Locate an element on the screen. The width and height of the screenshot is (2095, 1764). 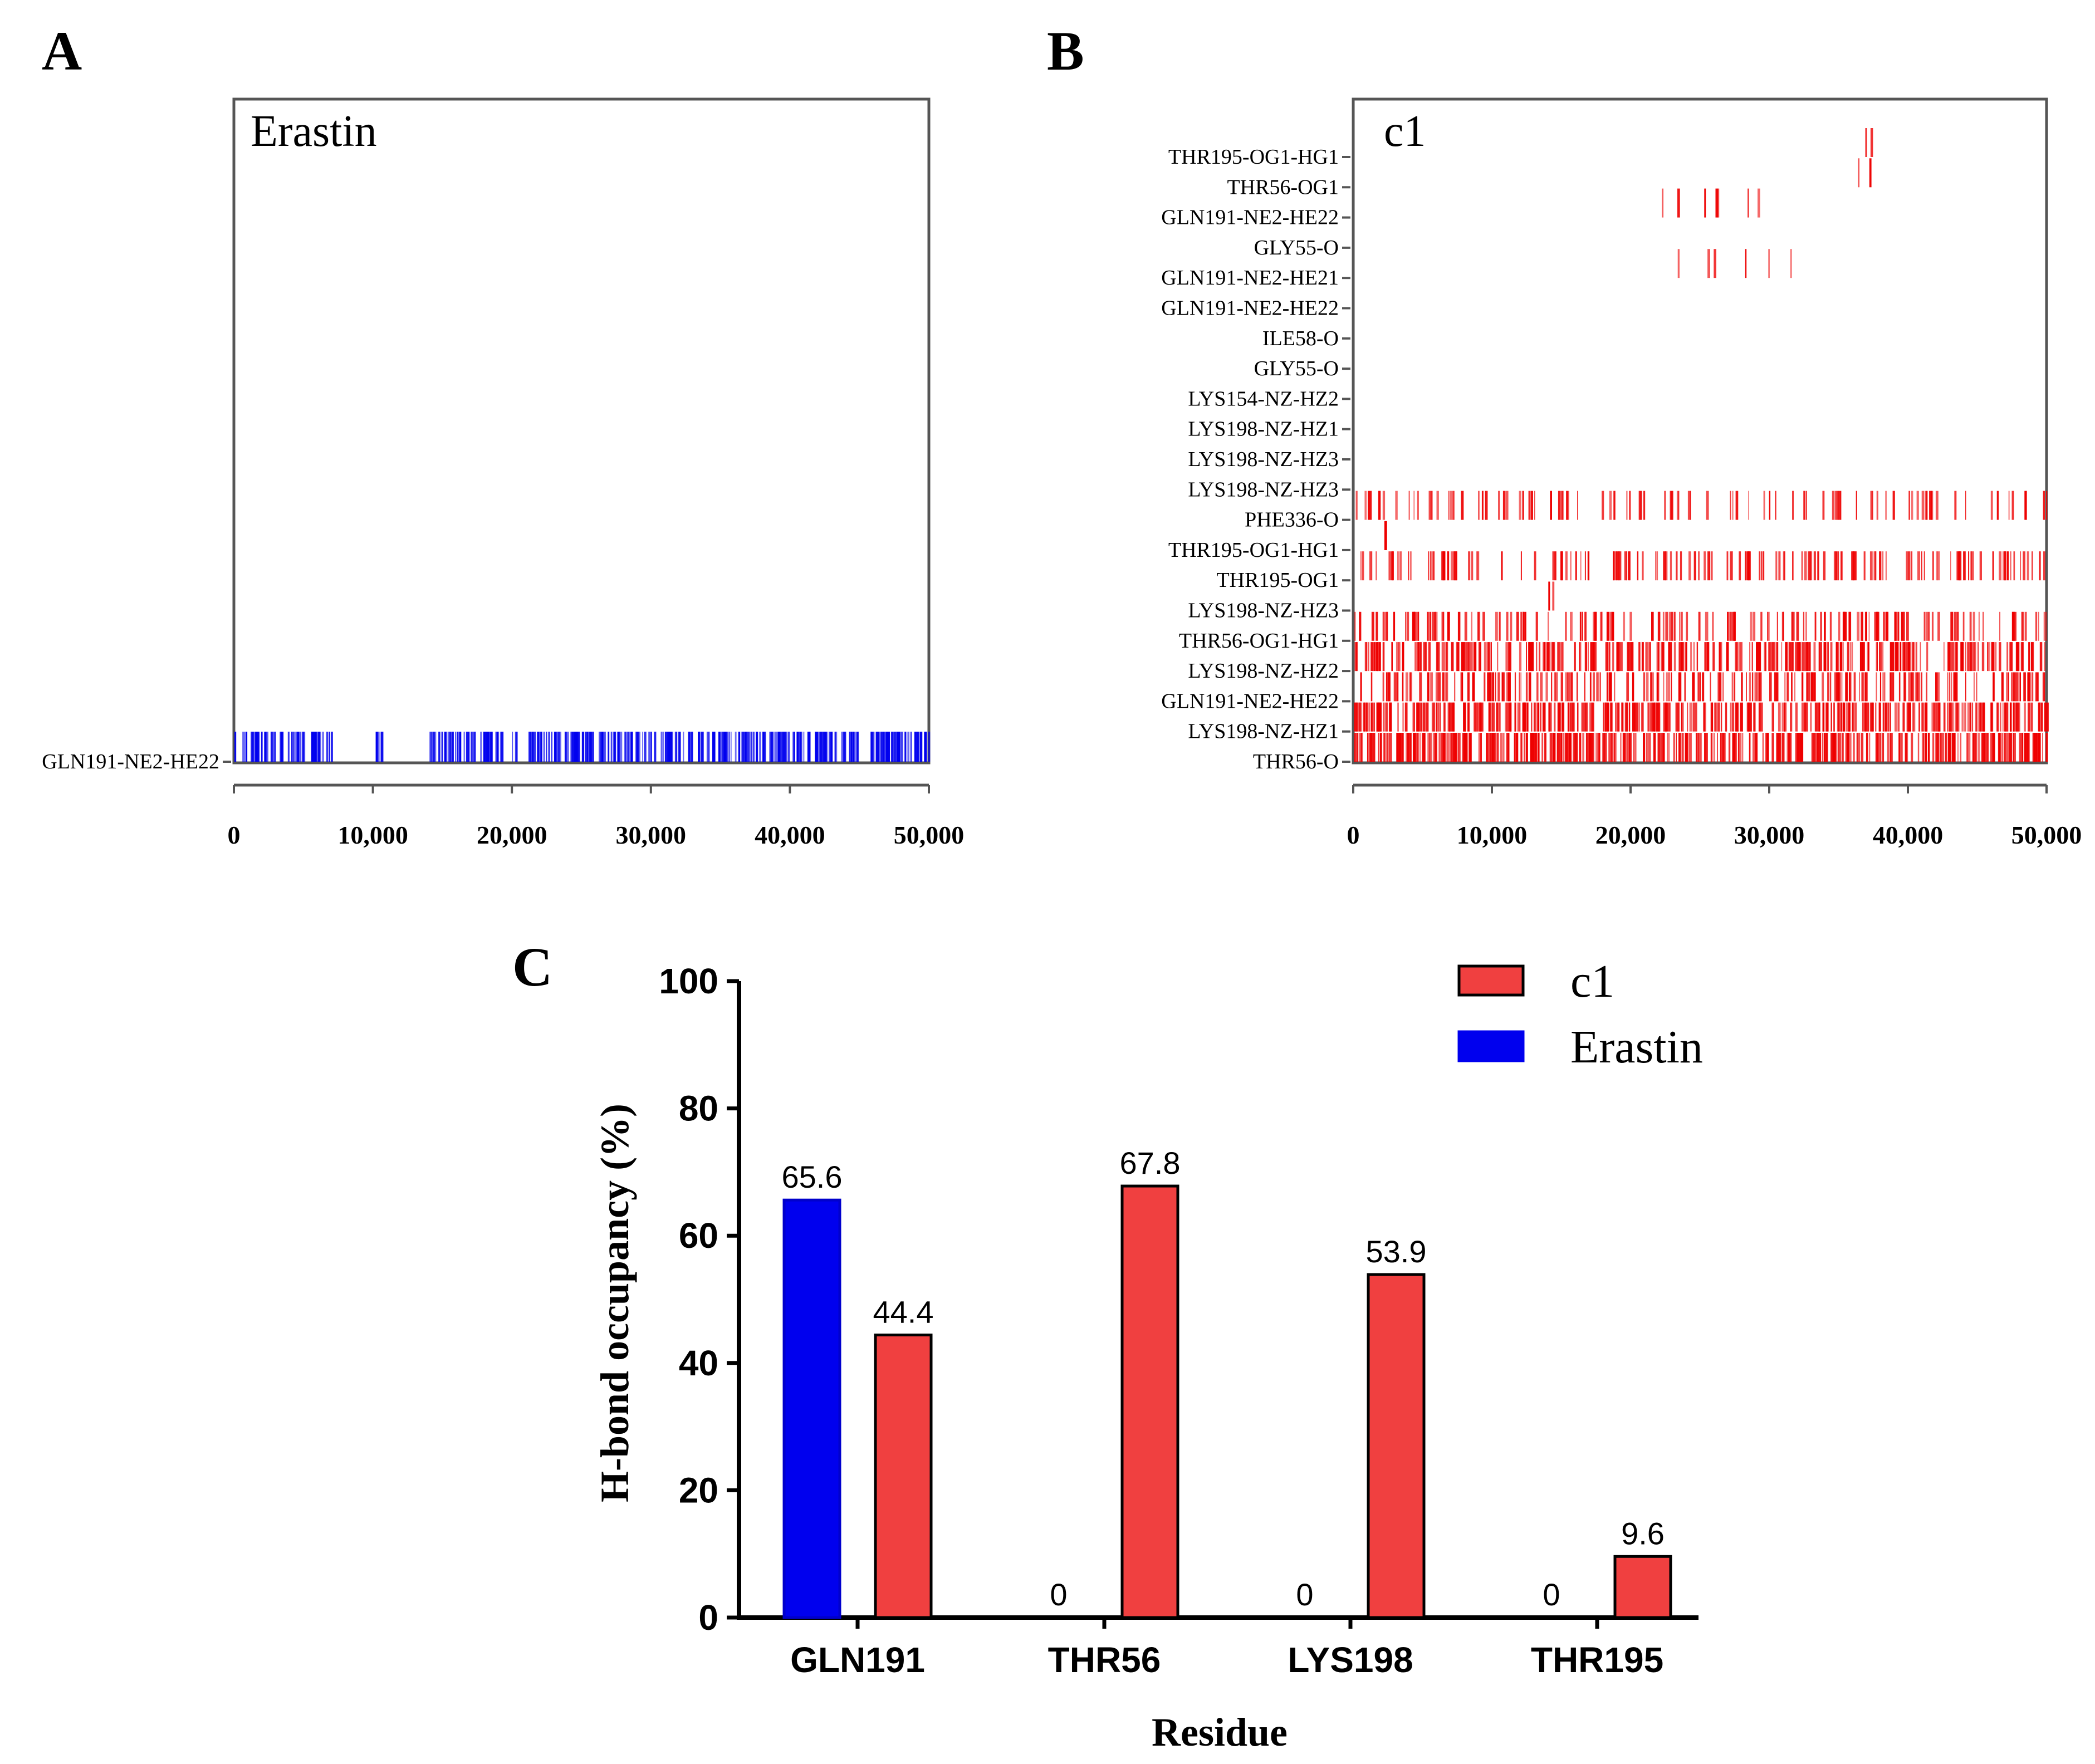
x-tick-label: GLN191 is located at coordinates (857, 1660).